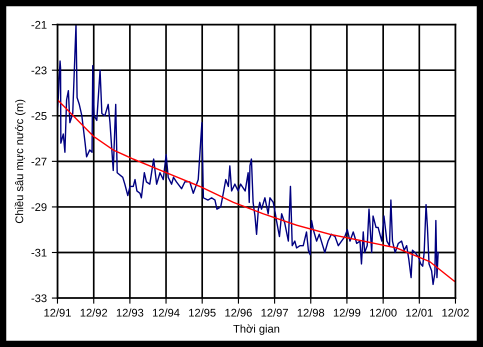 The height and width of the screenshot is (347, 483). Describe the element at coordinates (39, 70) in the screenshot. I see `y-tick-label: -23` at that location.